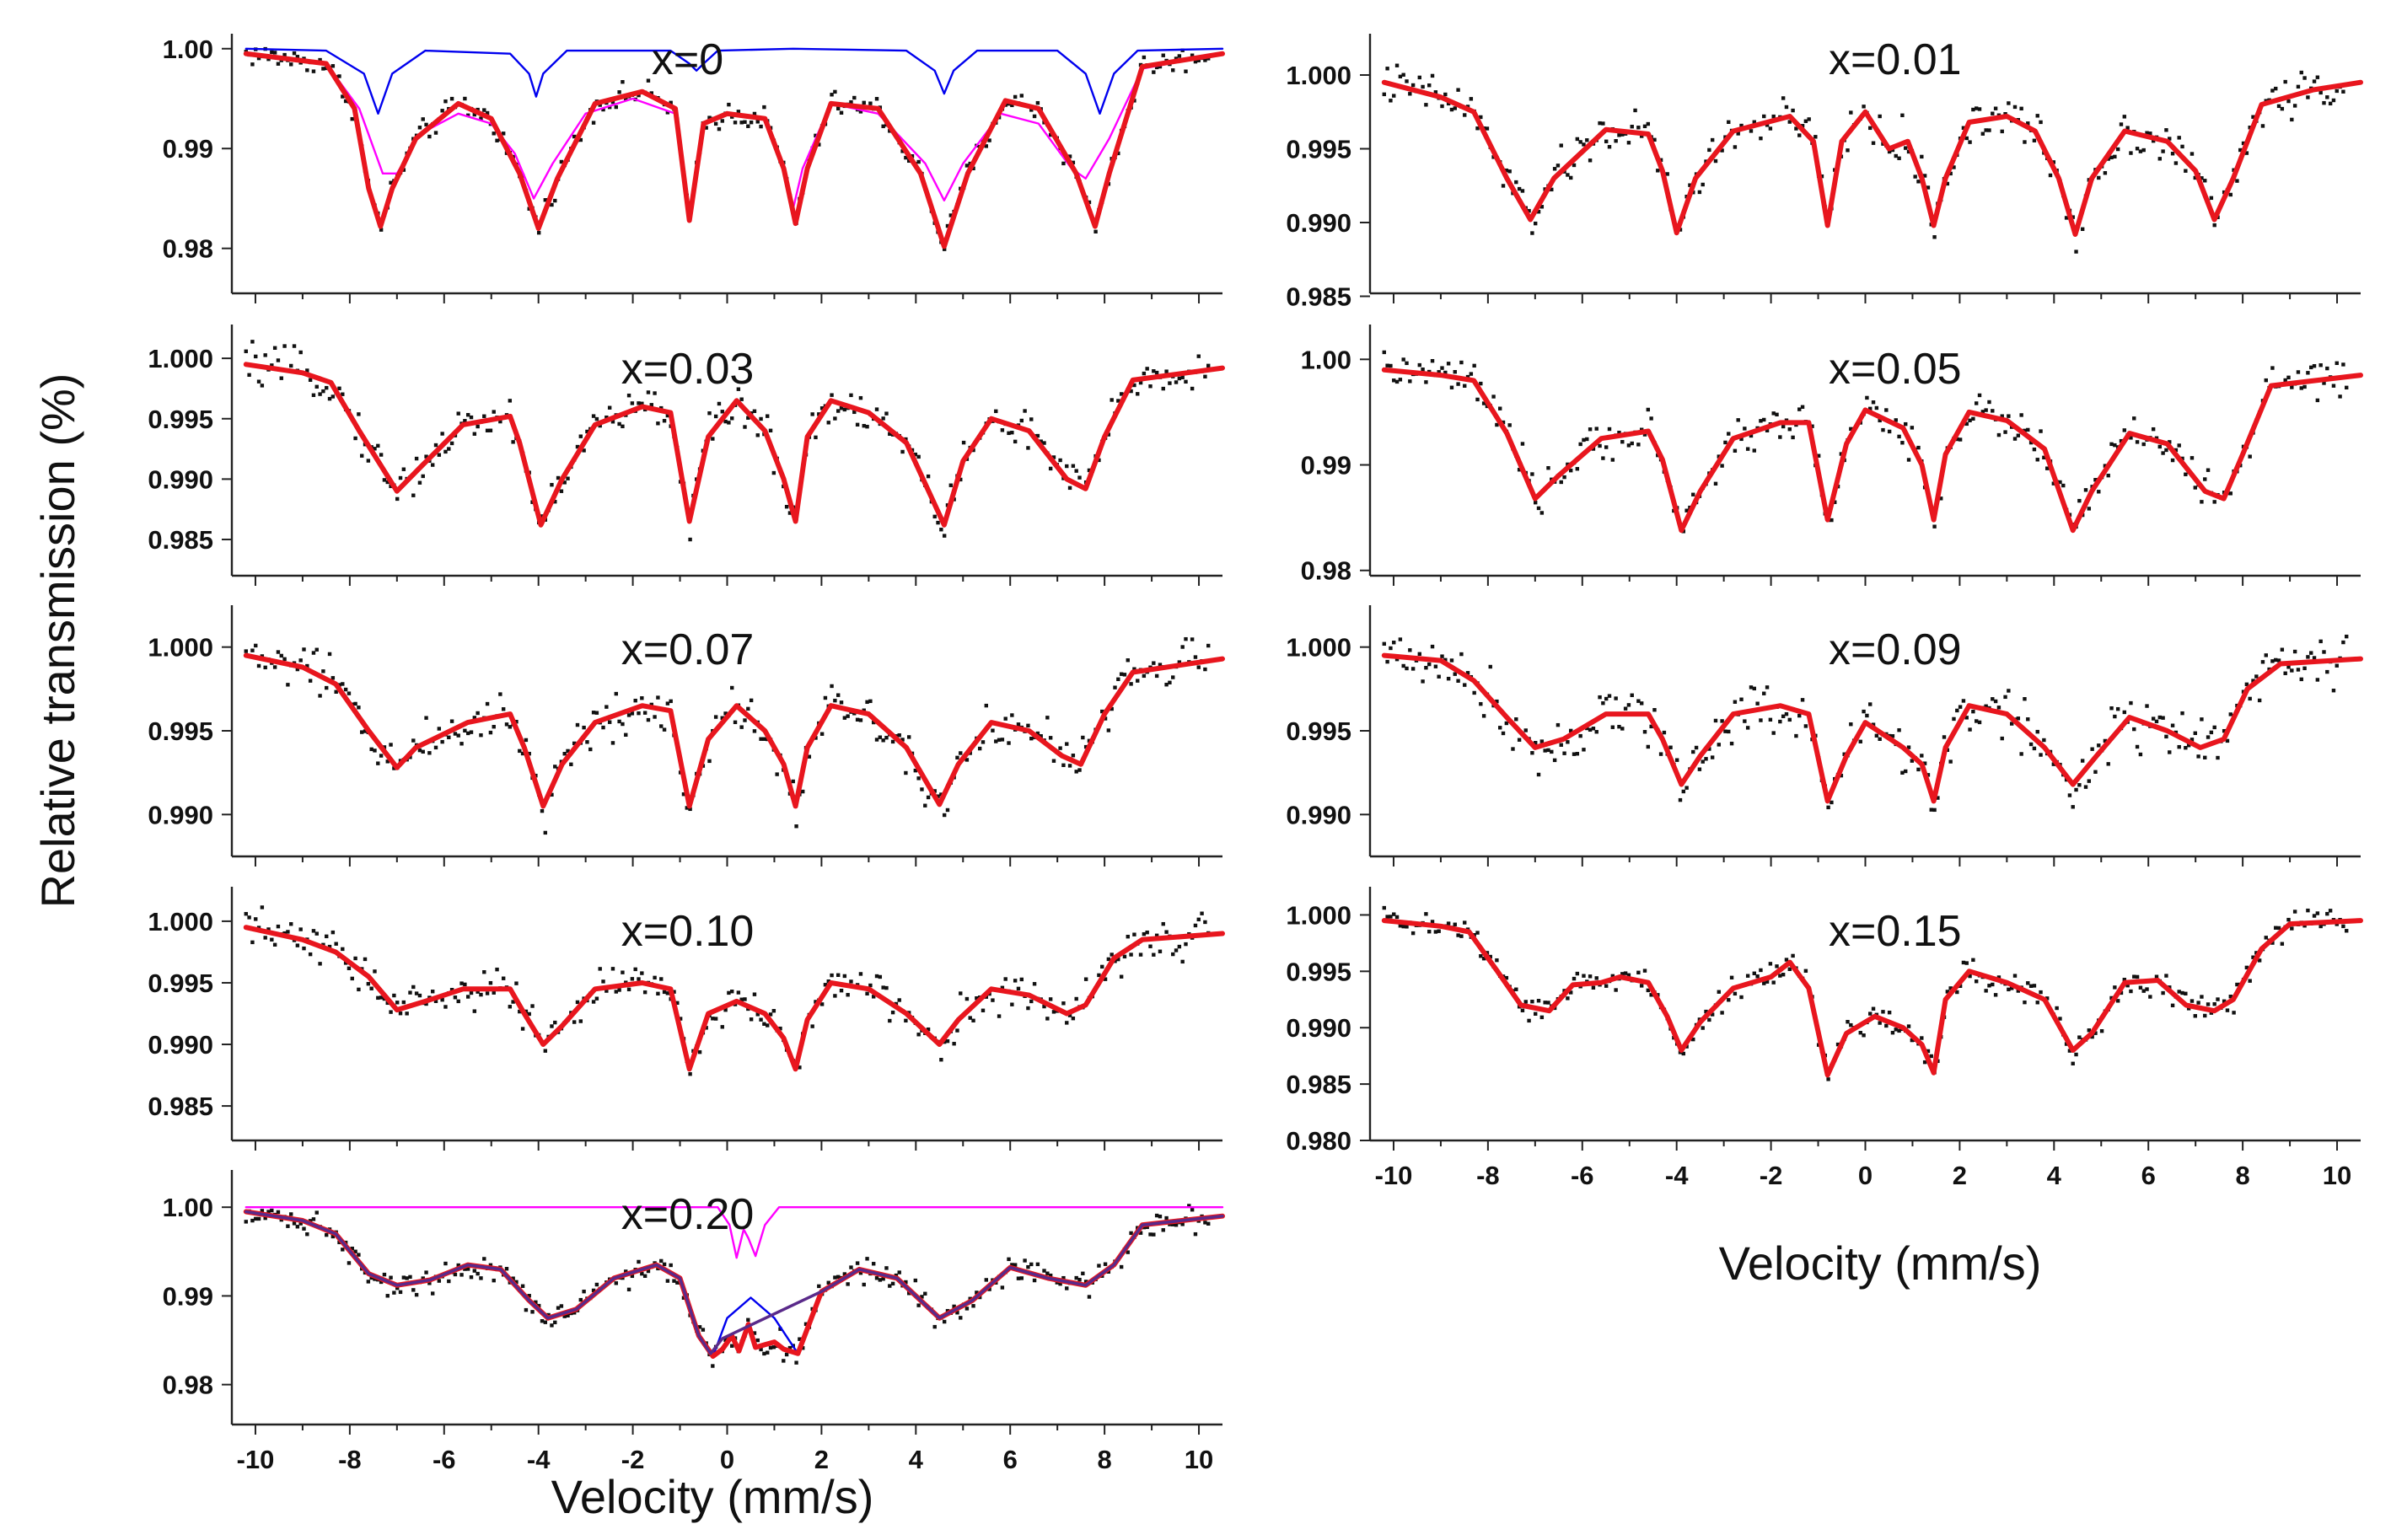 The height and width of the screenshot is (1540, 2391). I want to click on x-tick-label: 10, so click(2337, 1175).